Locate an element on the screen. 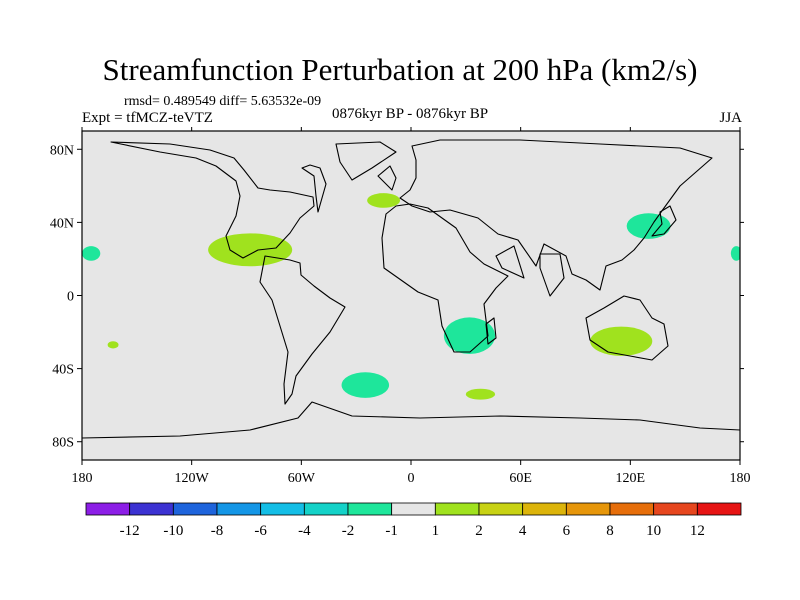 Image resolution: width=800 pixels, height=600 pixels. colorbar-label-10: 6 is located at coordinates (567, 531).